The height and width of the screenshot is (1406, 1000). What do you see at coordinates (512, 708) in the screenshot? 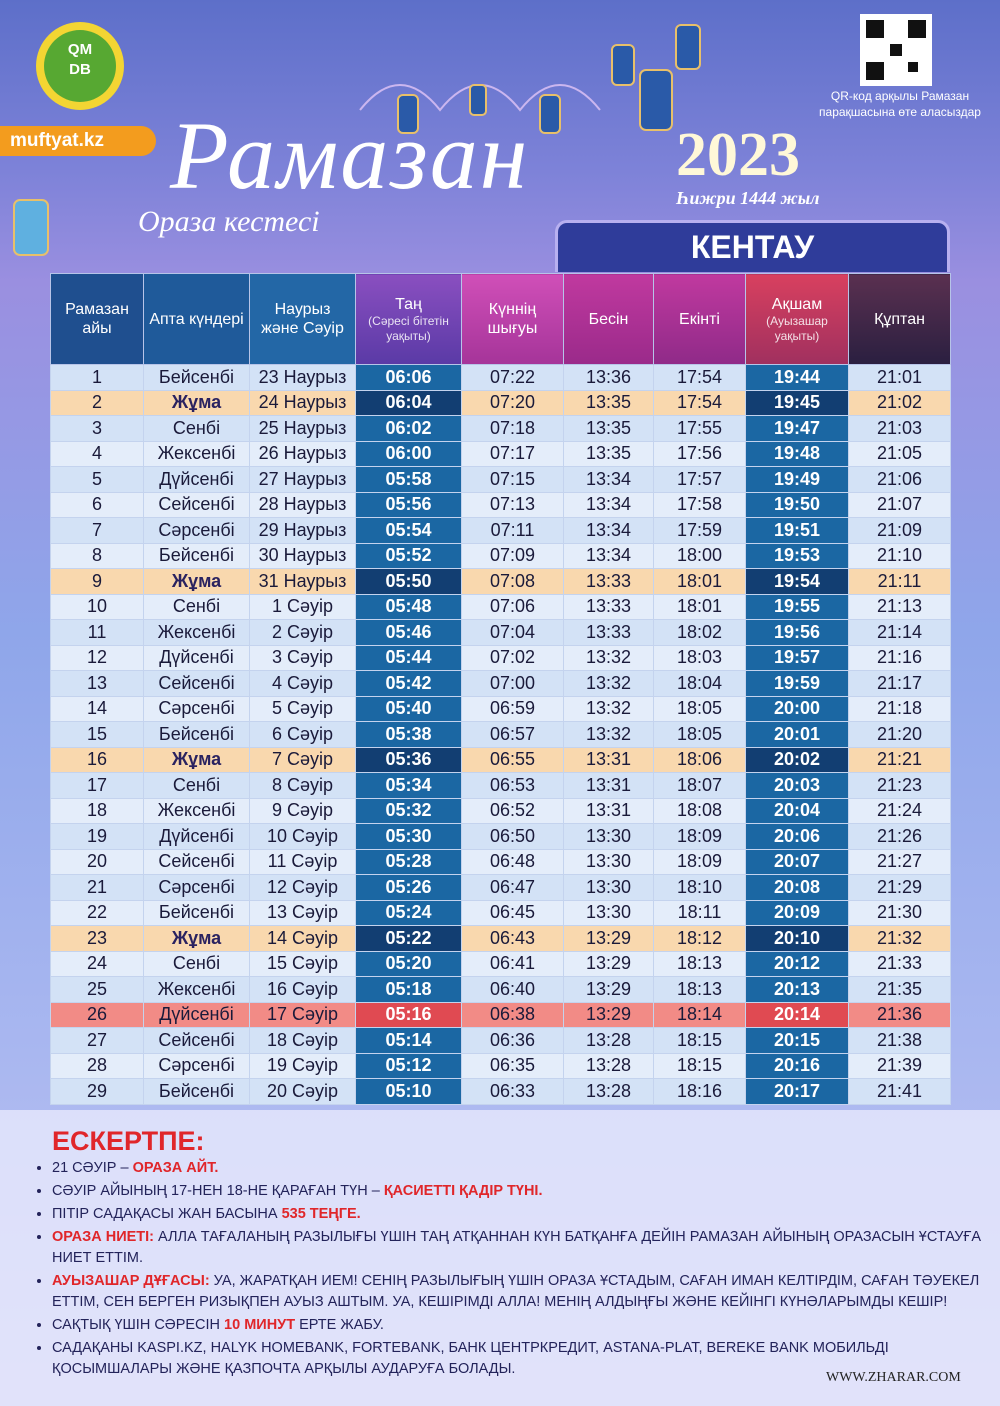
I see `cell: 06:59` at bounding box center [512, 708].